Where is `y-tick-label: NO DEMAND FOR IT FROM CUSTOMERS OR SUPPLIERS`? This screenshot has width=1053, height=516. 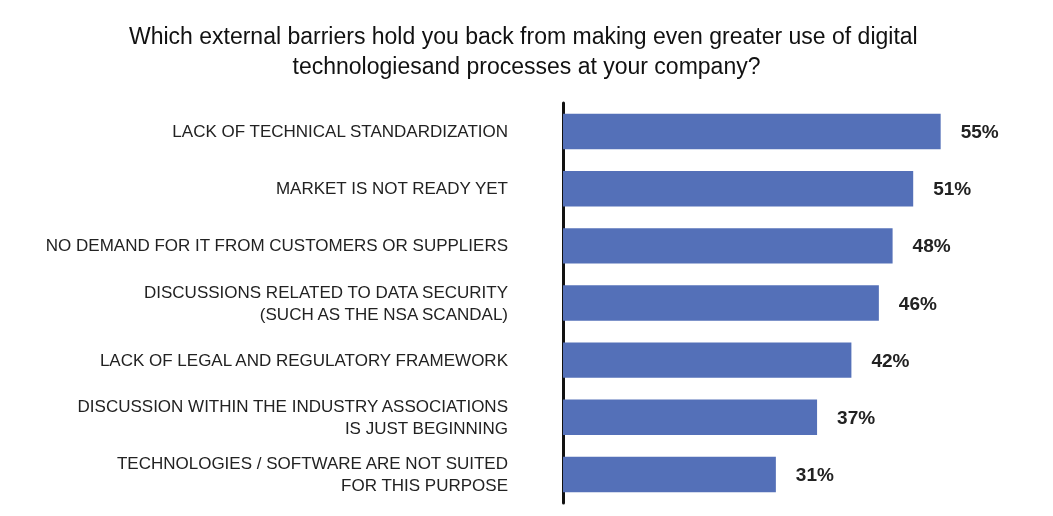
y-tick-label: NO DEMAND FOR IT FROM CUSTOMERS OR SUPPLIERS is located at coordinates (276, 246).